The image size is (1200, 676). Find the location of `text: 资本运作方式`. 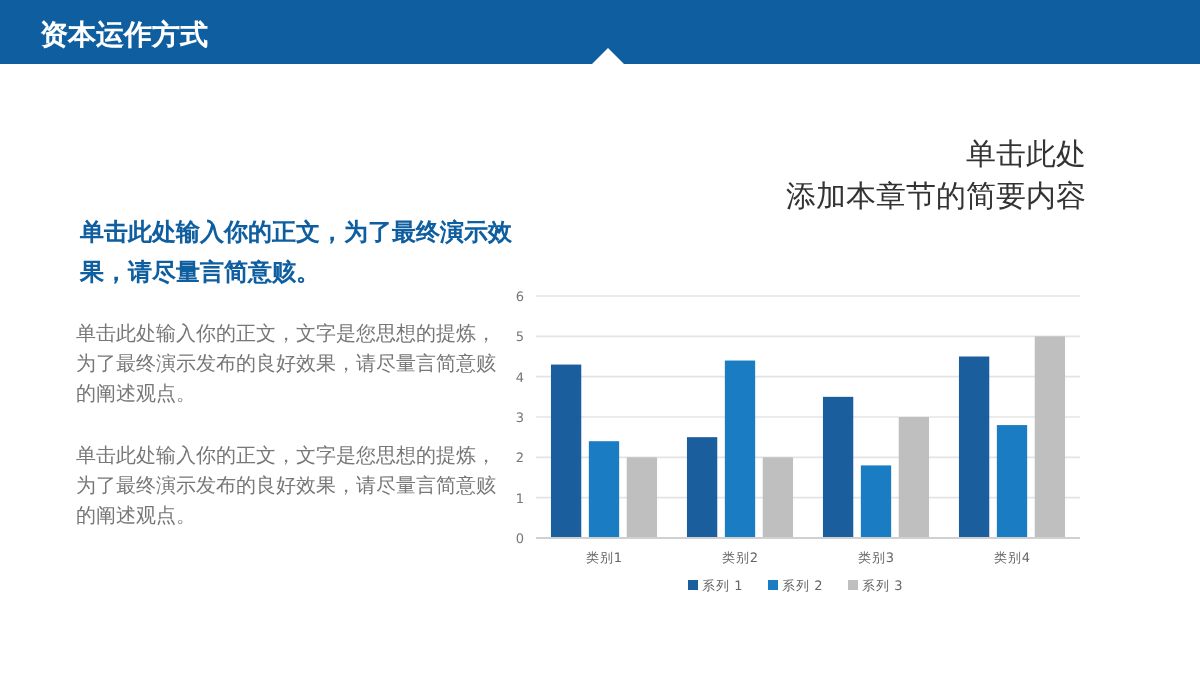

text: 资本运作方式 is located at coordinates (124, 35).